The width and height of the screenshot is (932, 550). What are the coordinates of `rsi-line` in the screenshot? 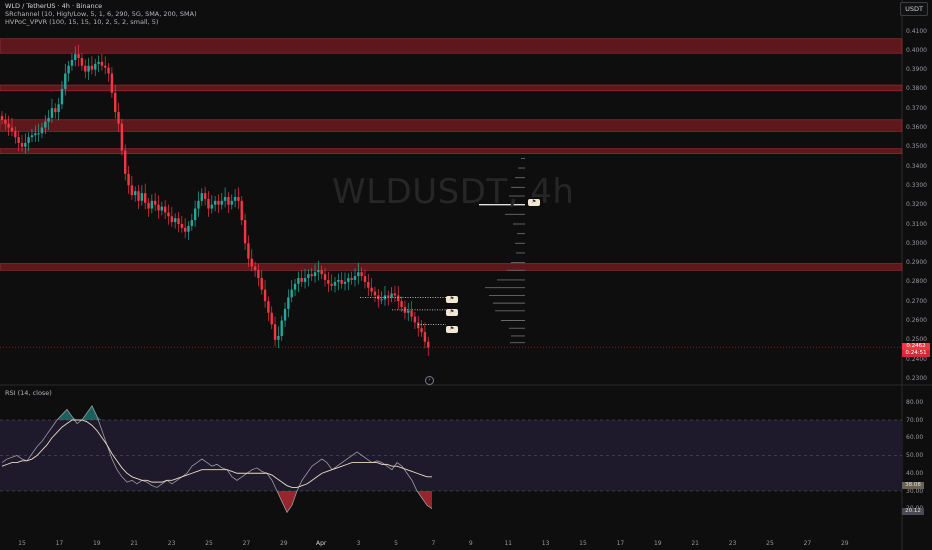 It's located at (217, 459).